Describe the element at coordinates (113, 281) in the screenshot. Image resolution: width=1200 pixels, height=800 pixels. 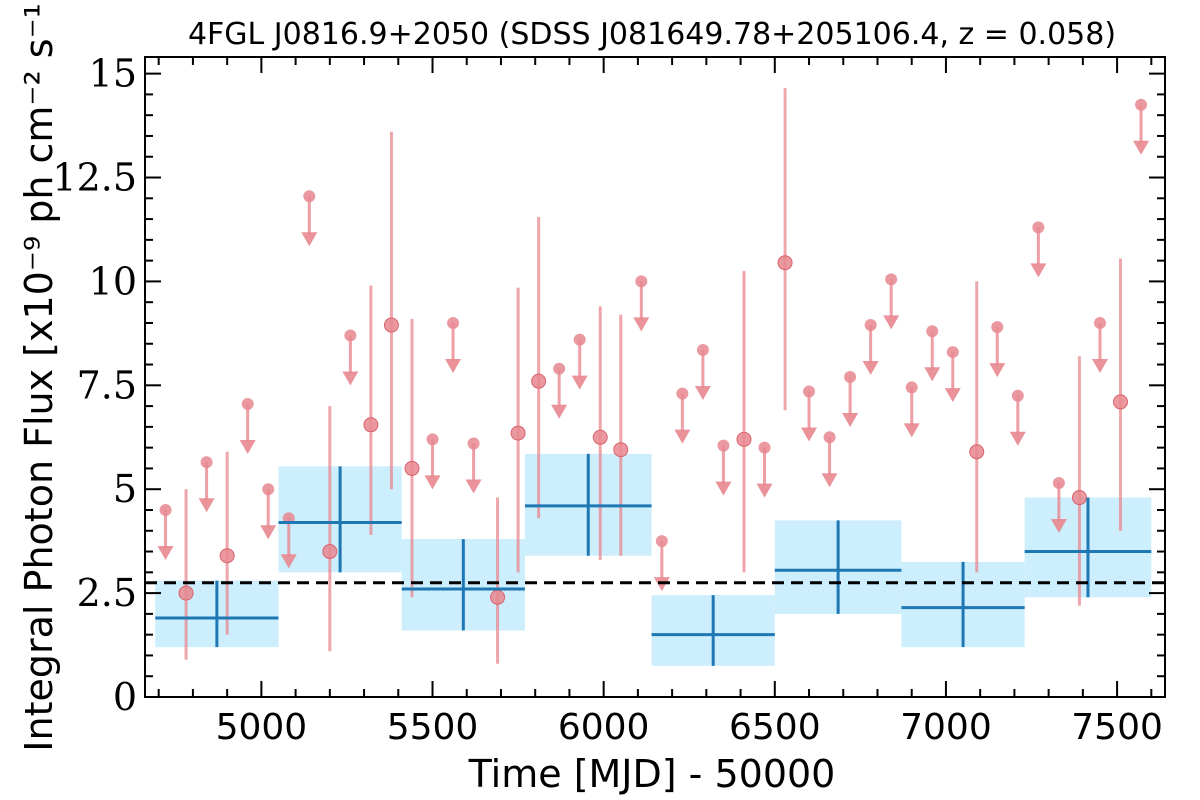
I see `y-tick-label: 10` at that location.